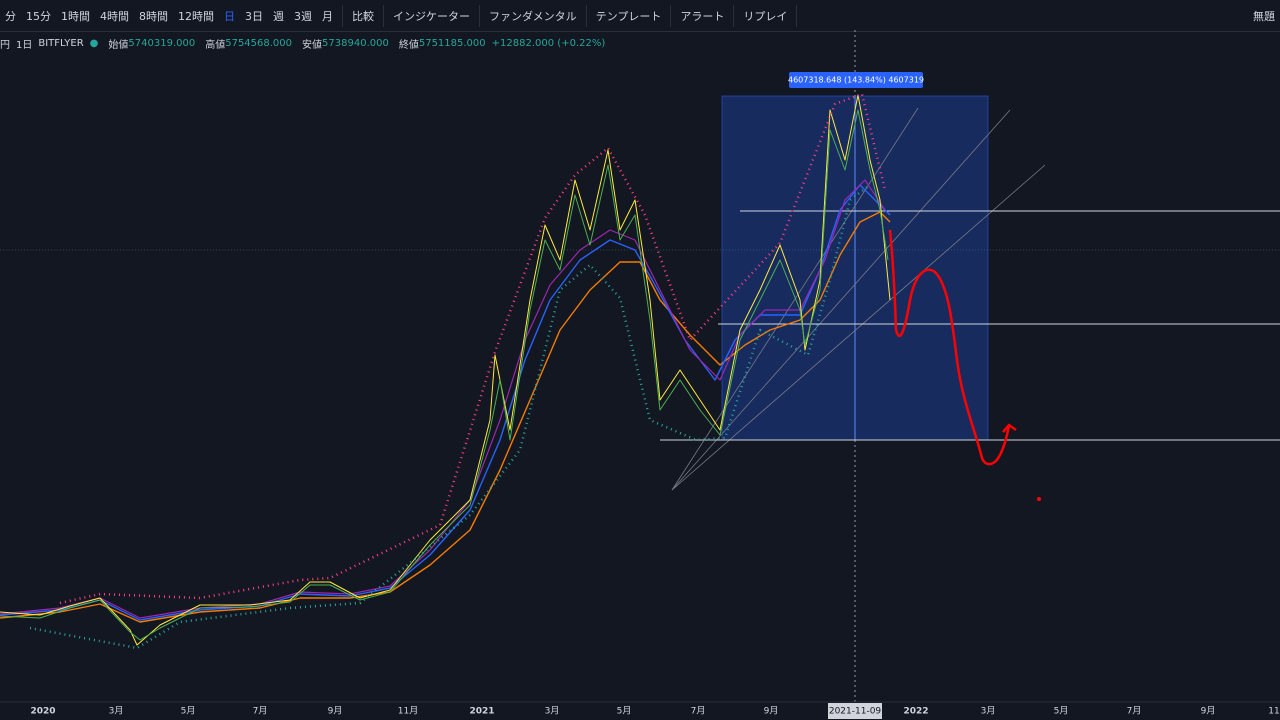  I want to click on low: 5738940.000, so click(355, 43).